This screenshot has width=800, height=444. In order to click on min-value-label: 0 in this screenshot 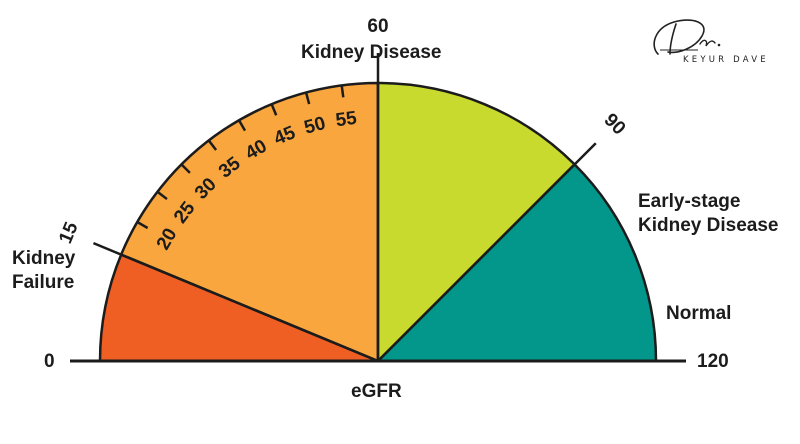, I will do `click(49, 361)`.